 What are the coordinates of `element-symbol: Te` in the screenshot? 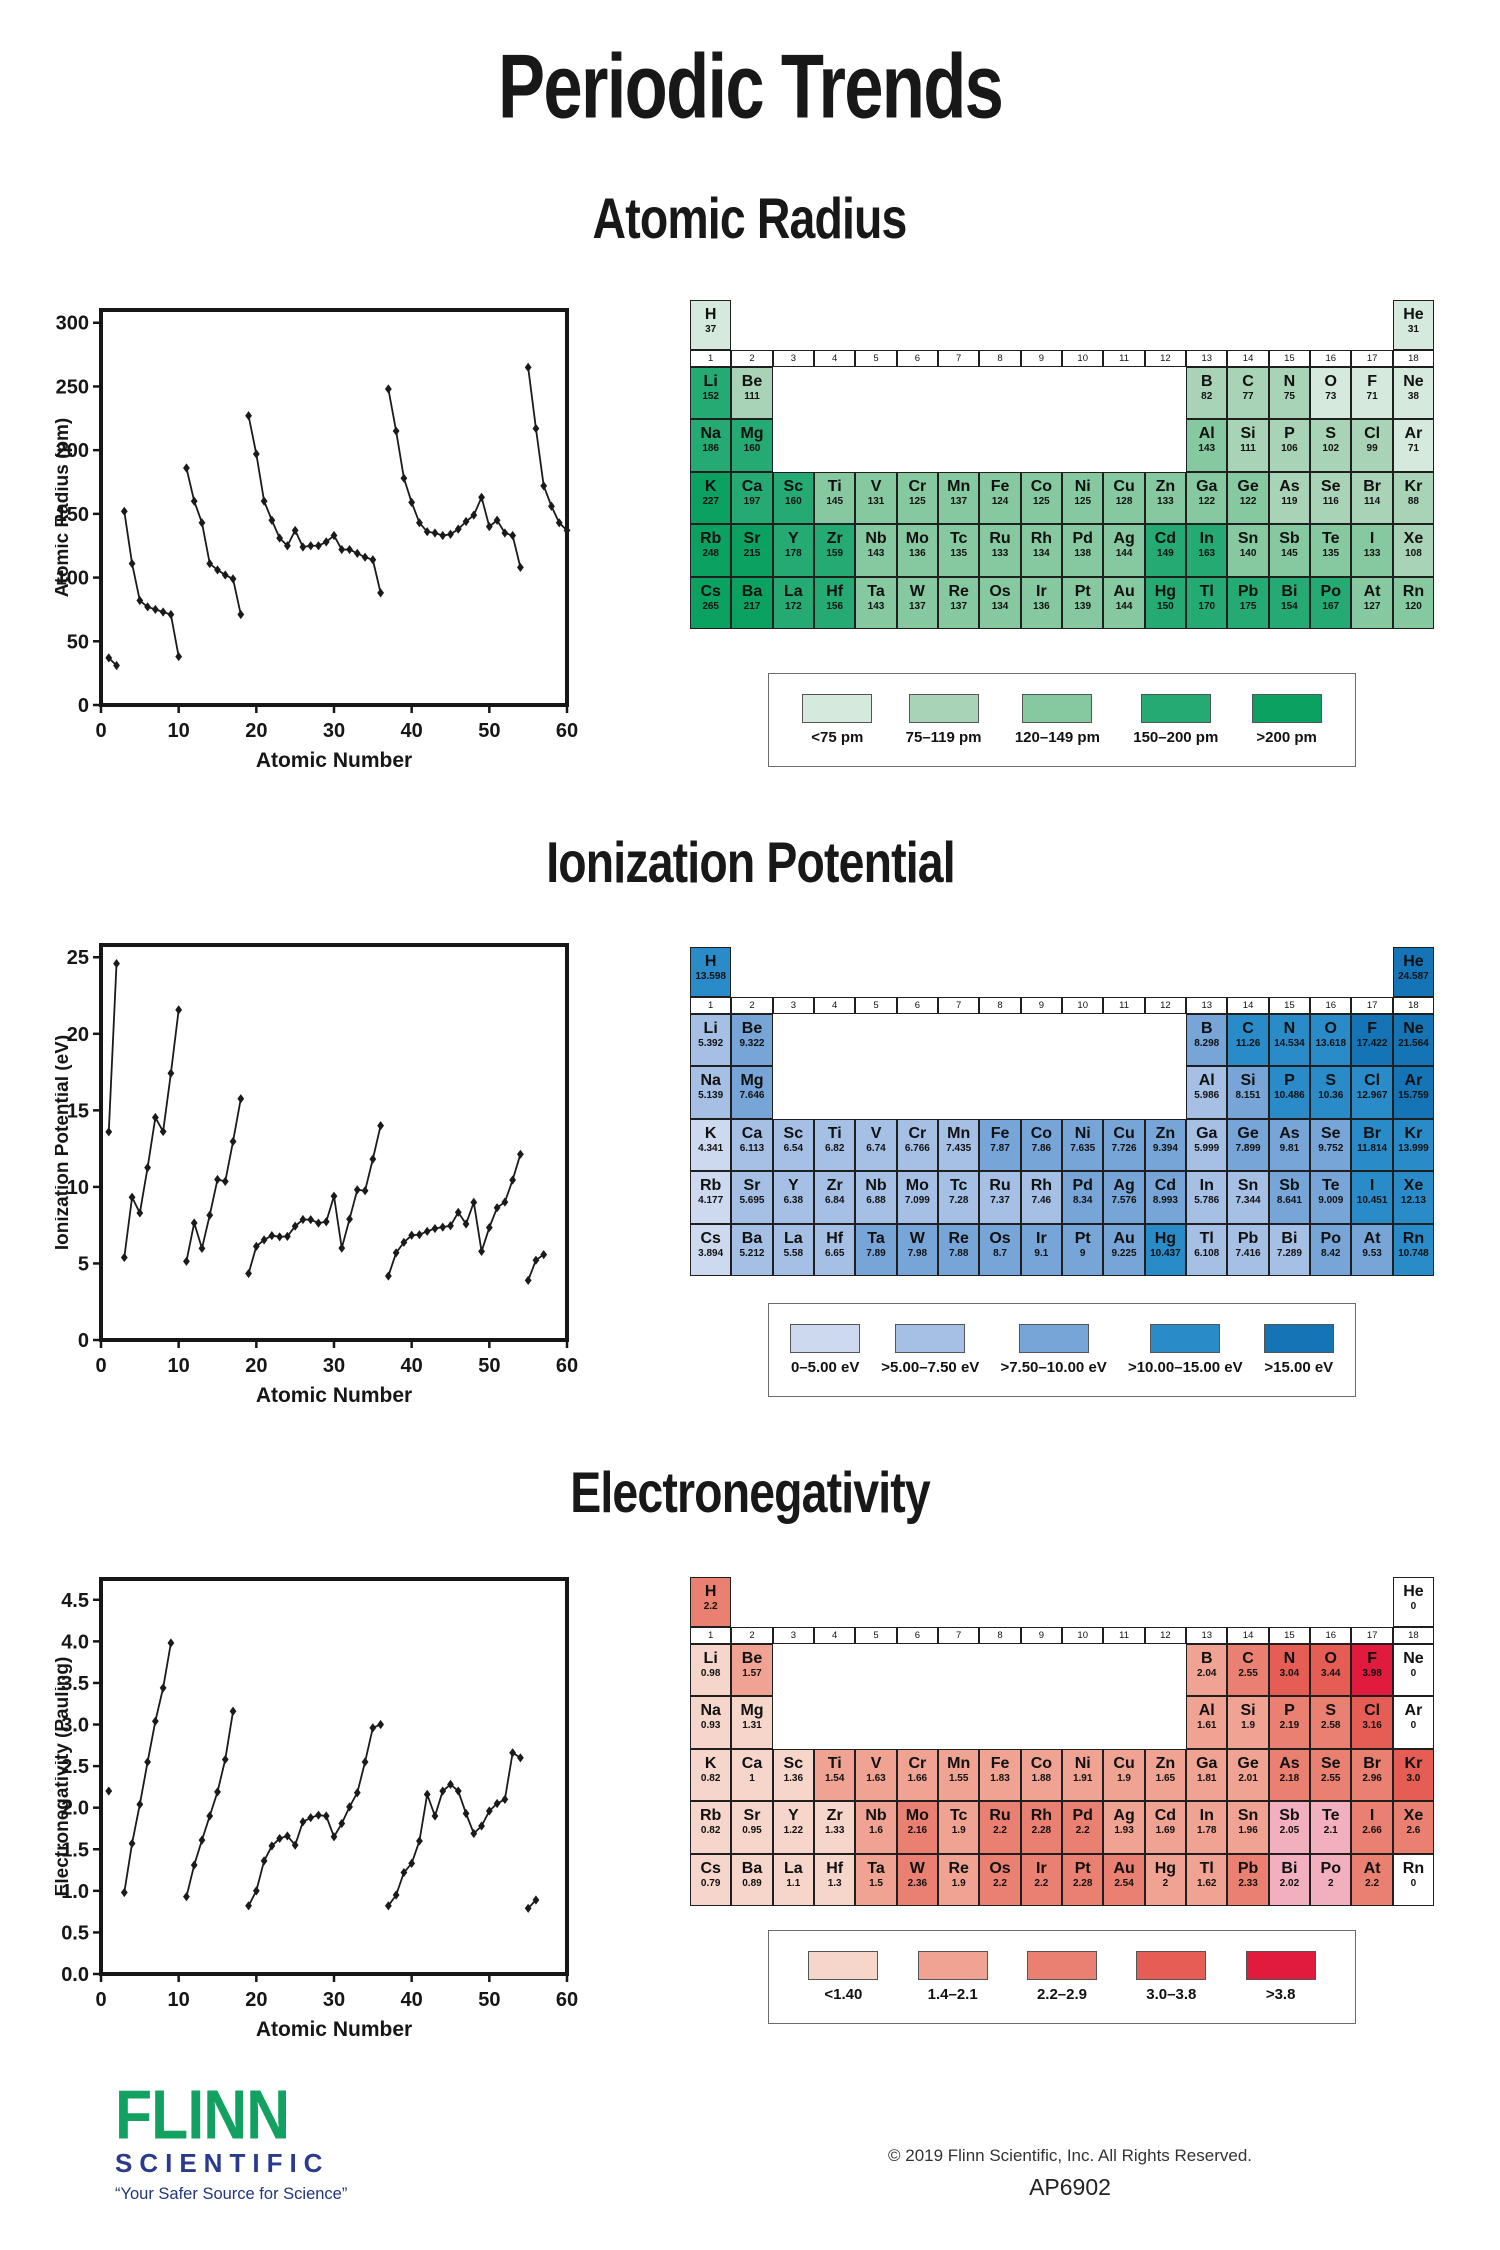 It's located at (1331, 1816).